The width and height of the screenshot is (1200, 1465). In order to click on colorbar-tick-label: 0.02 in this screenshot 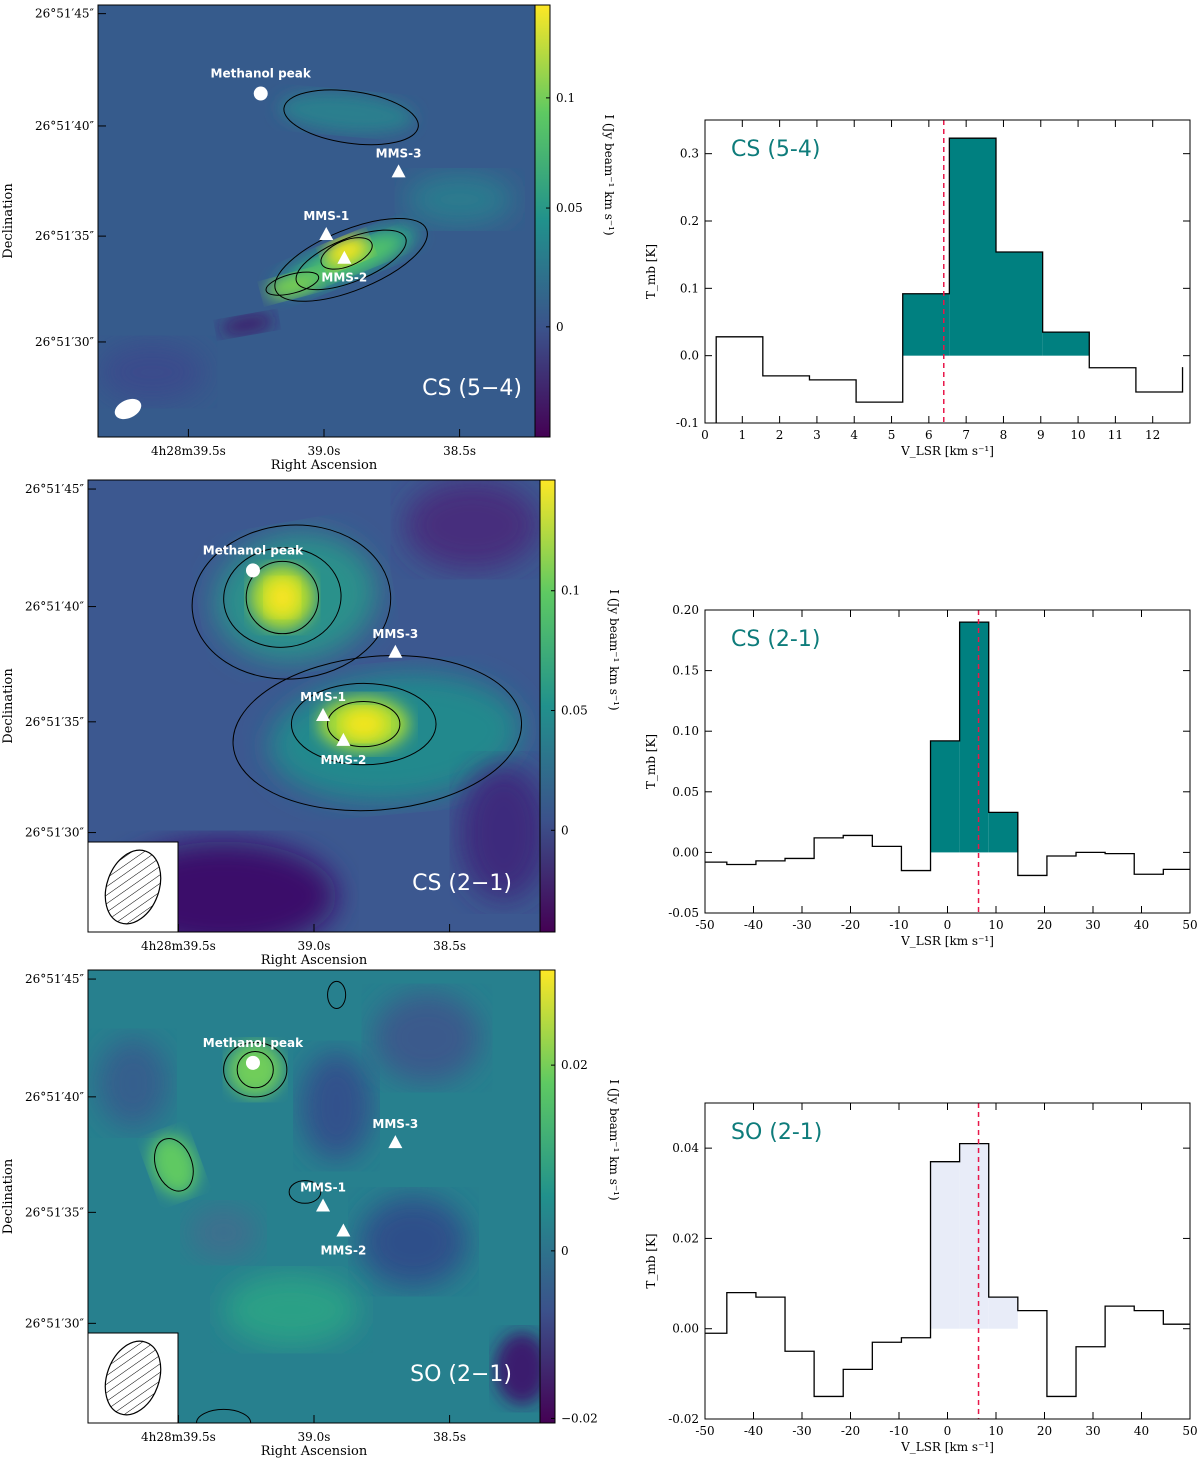, I will do `click(574, 1065)`.